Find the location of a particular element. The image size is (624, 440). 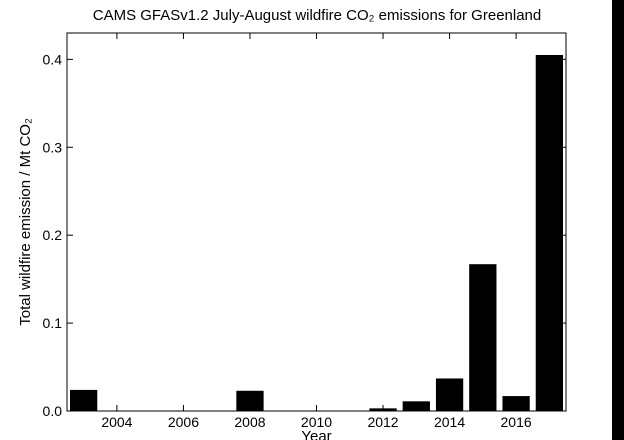

x-tick-label: 2004 is located at coordinates (116, 422).